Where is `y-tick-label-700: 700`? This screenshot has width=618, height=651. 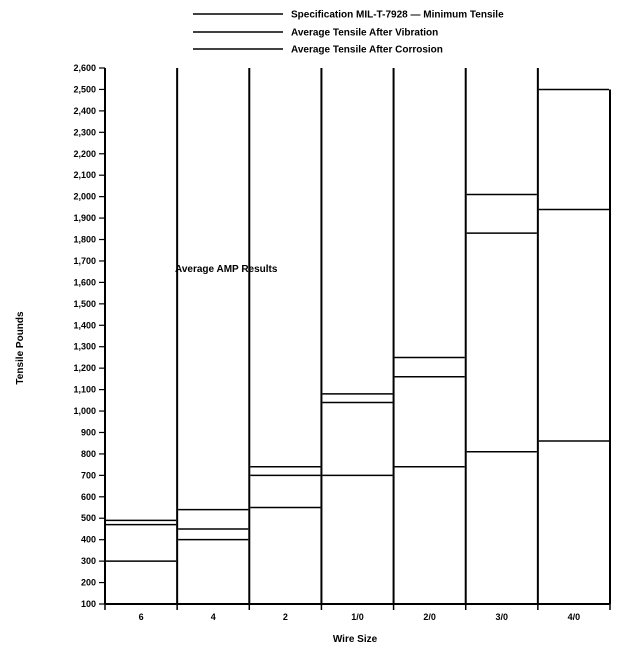 y-tick-label-700: 700 is located at coordinates (88, 475).